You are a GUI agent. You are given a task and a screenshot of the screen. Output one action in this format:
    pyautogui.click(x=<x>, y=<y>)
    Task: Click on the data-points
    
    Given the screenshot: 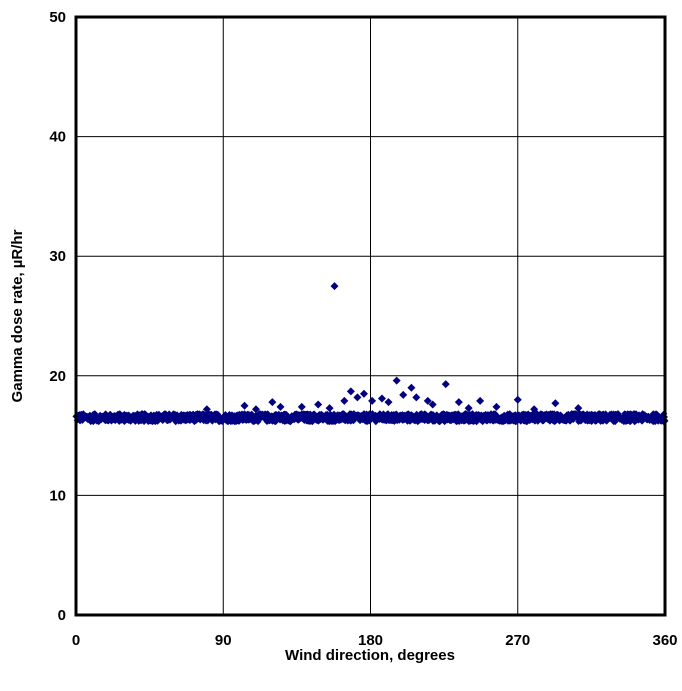 What is the action you would take?
    pyautogui.click(x=392, y=348)
    